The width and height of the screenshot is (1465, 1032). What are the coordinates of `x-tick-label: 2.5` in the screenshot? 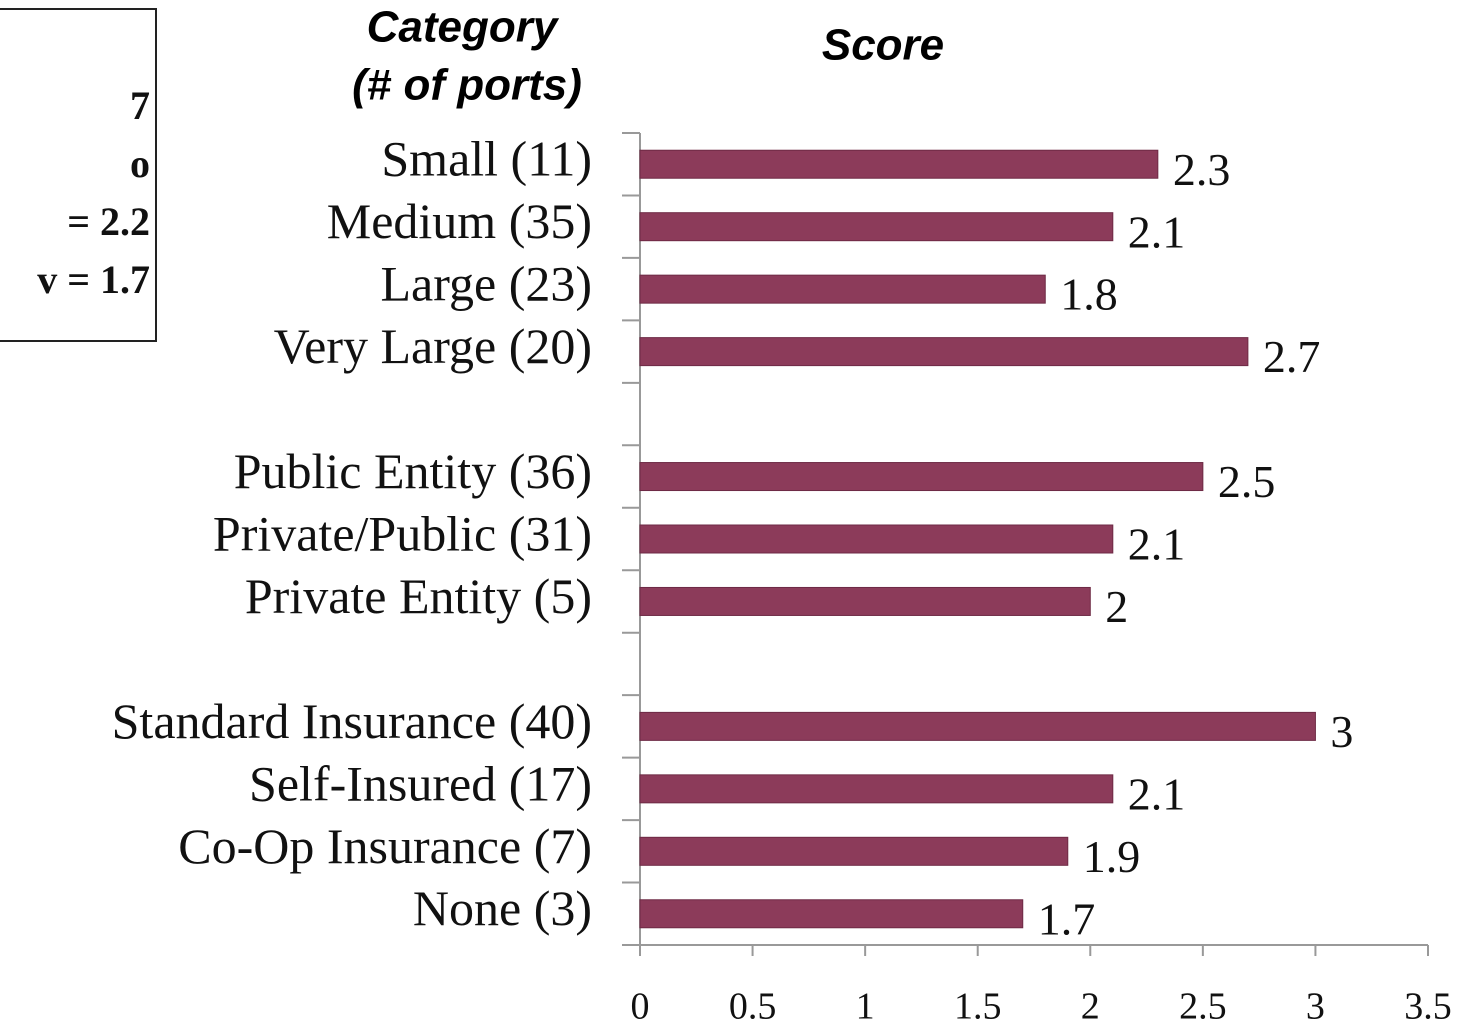 It's located at (1203, 1007).